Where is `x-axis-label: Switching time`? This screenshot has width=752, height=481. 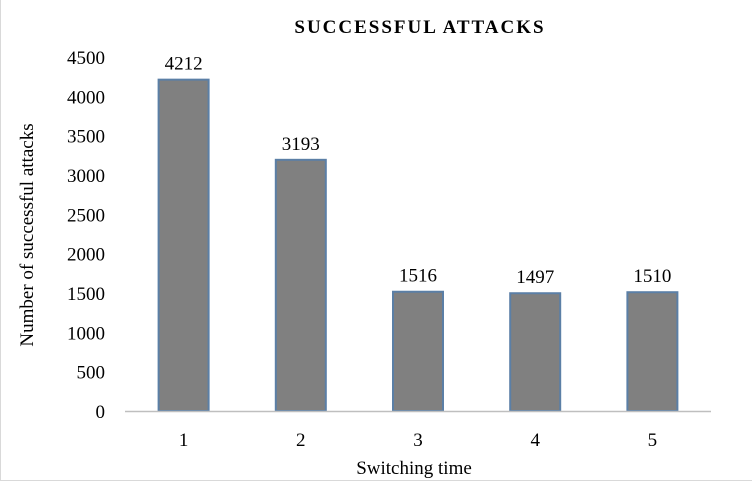 x-axis-label: Switching time is located at coordinates (414, 468).